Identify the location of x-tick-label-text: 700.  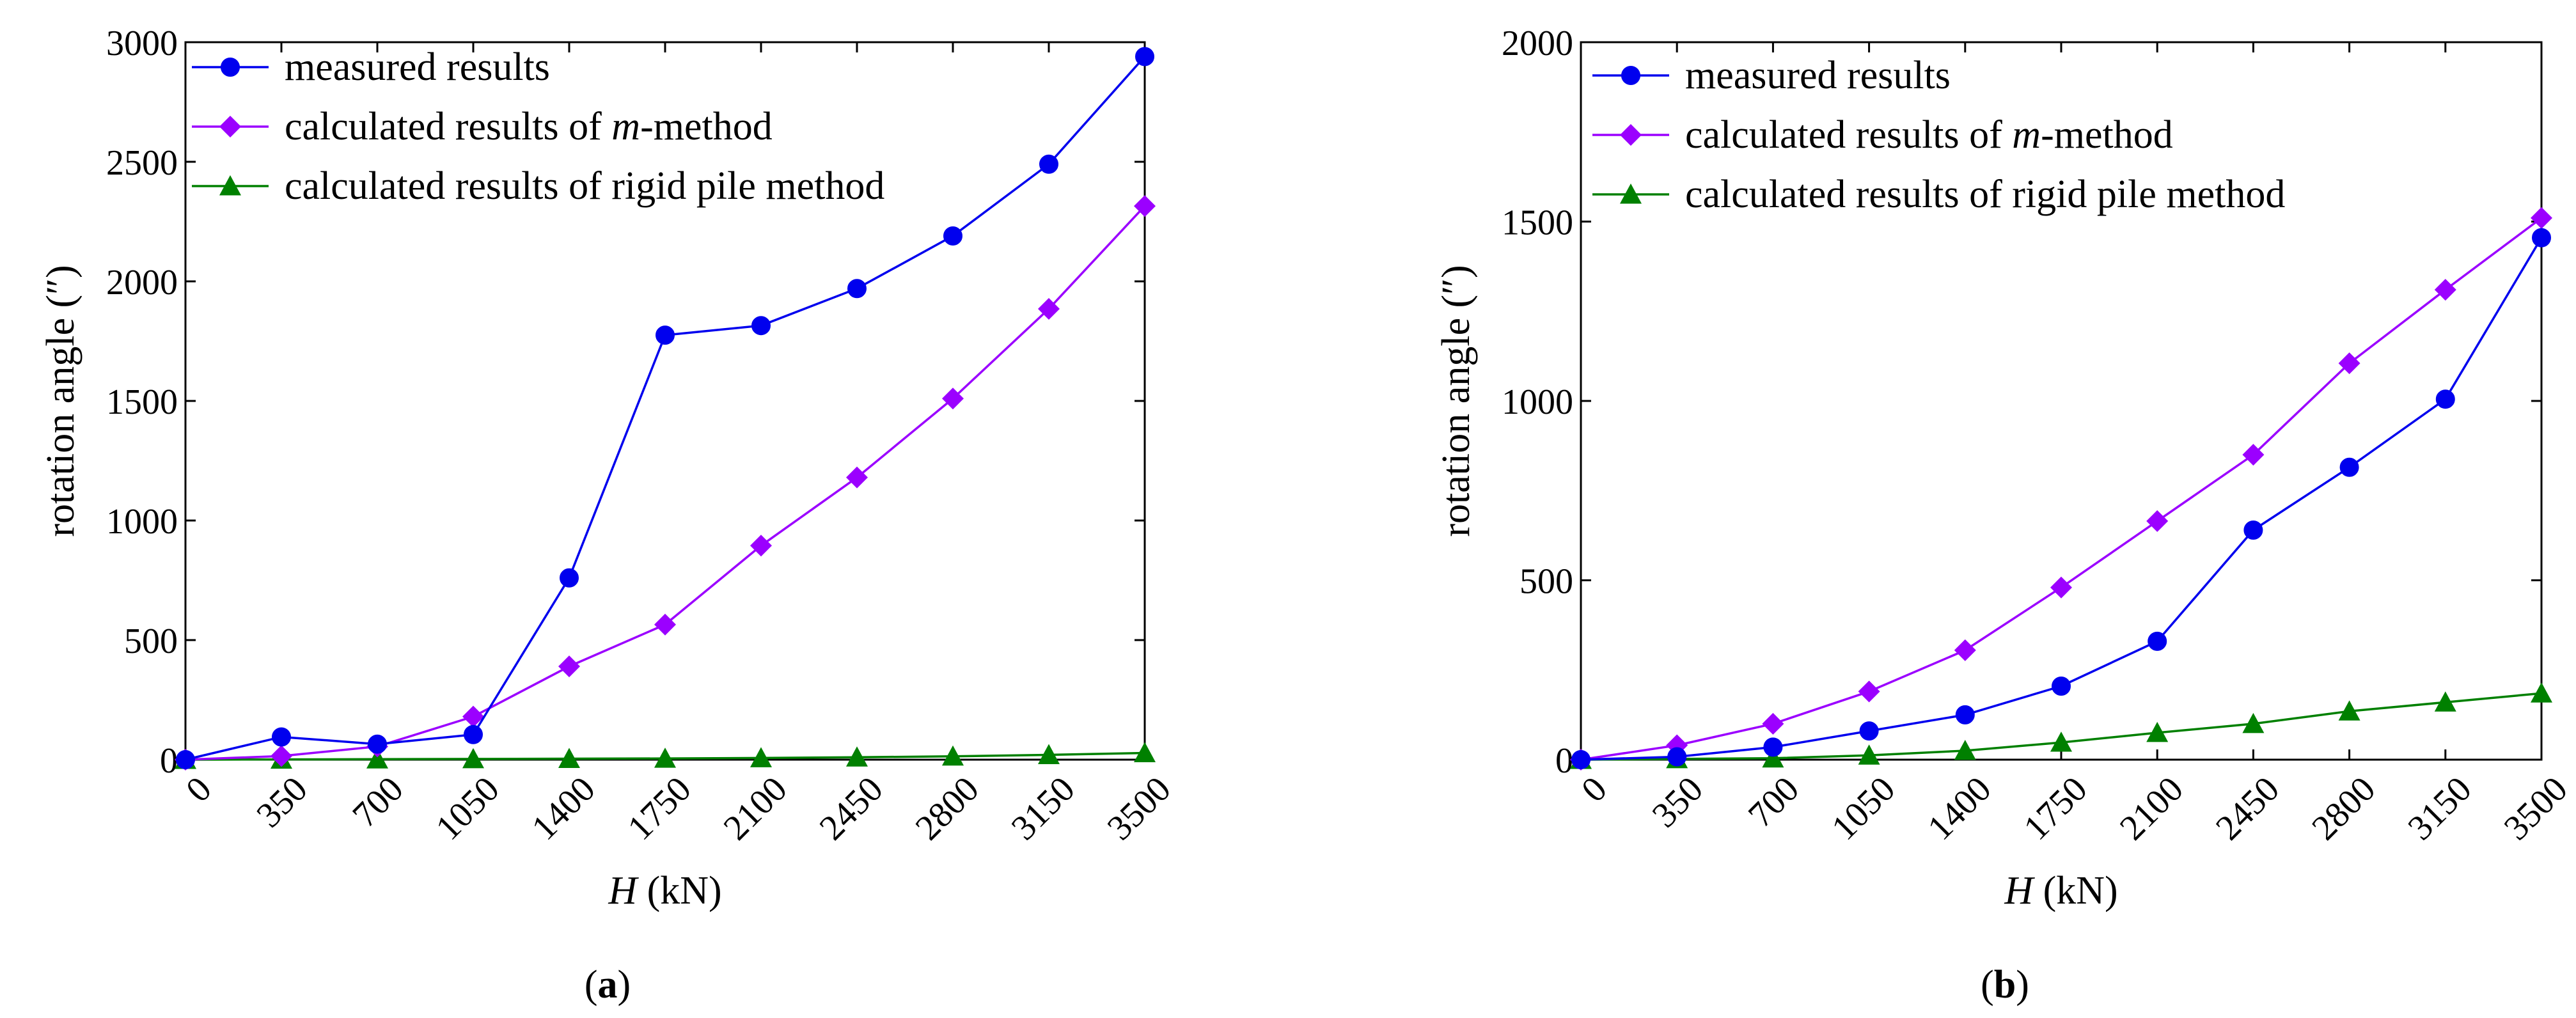
(378, 802).